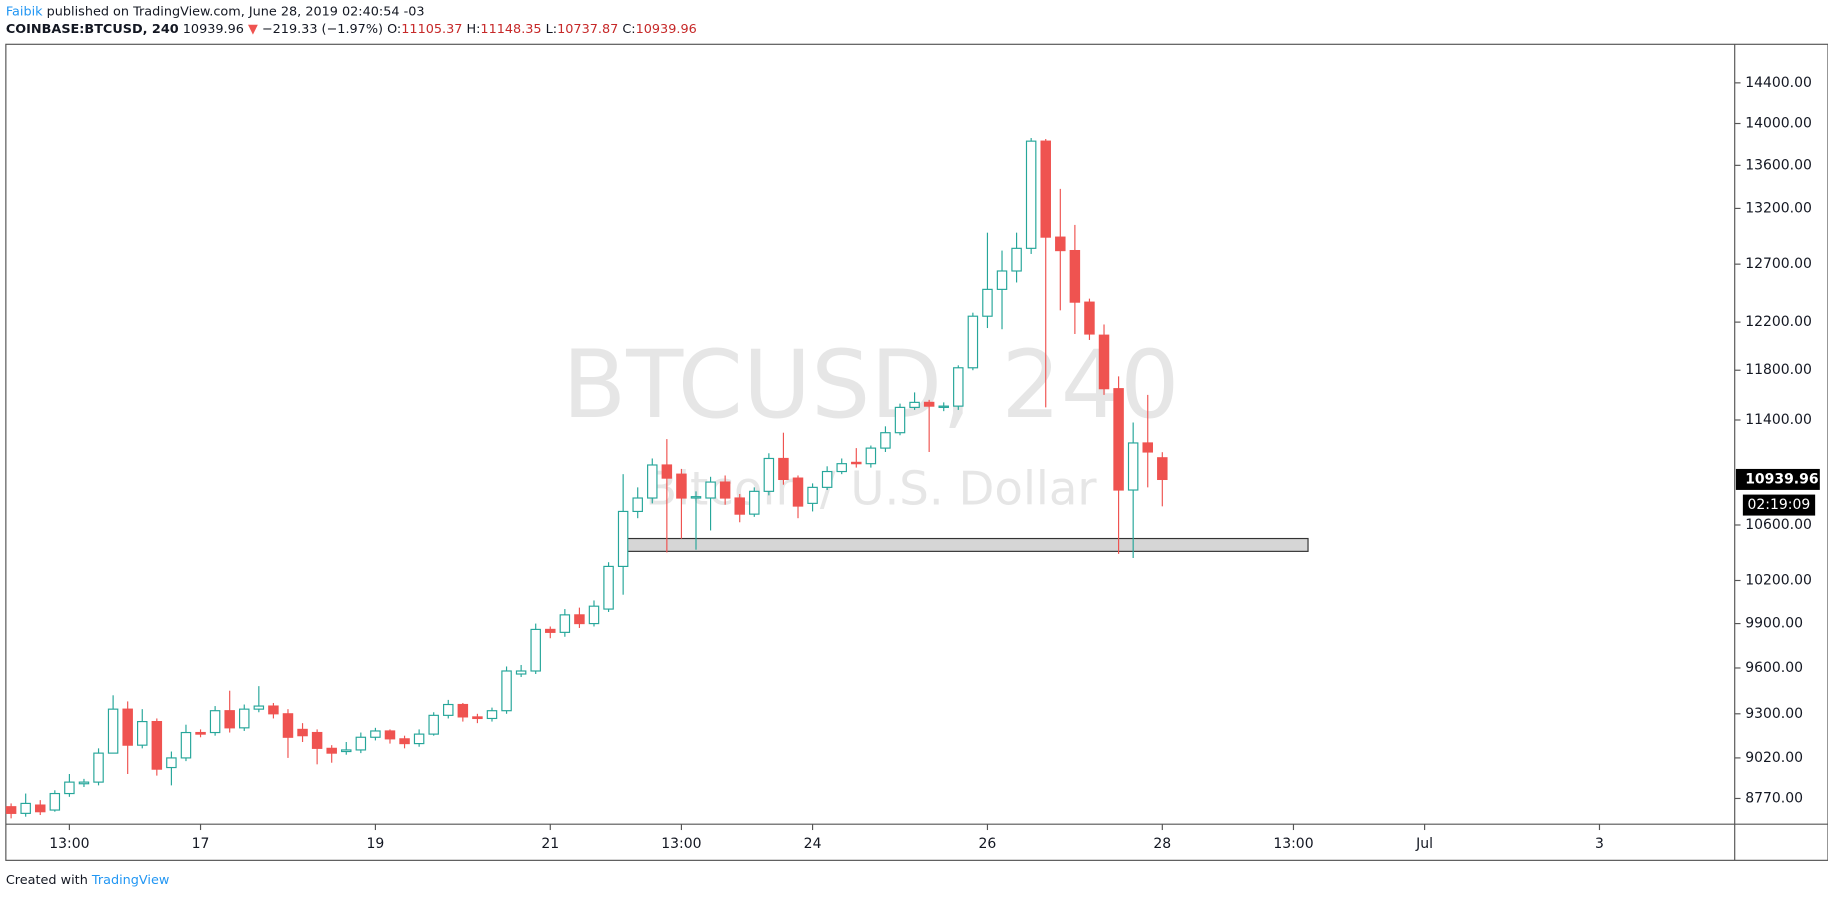 The width and height of the screenshot is (1828, 898). Describe the element at coordinates (1778, 83) in the screenshot. I see `y-tick-label: 14400.00` at that location.